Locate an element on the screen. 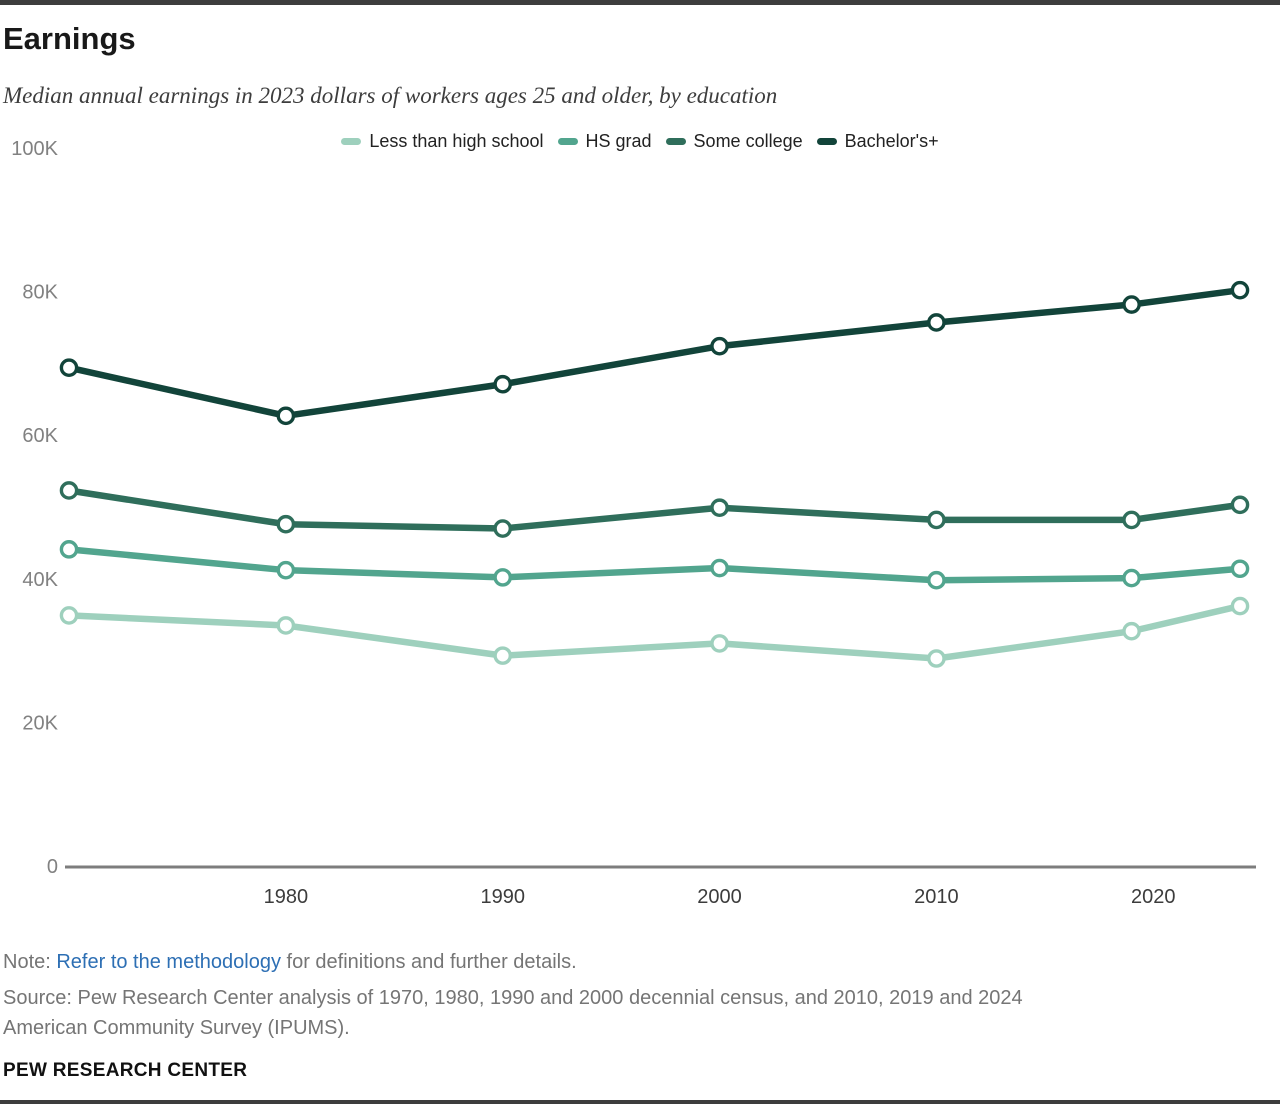 The image size is (1280, 1106). data-point-some-college-2000 is located at coordinates (719, 508).